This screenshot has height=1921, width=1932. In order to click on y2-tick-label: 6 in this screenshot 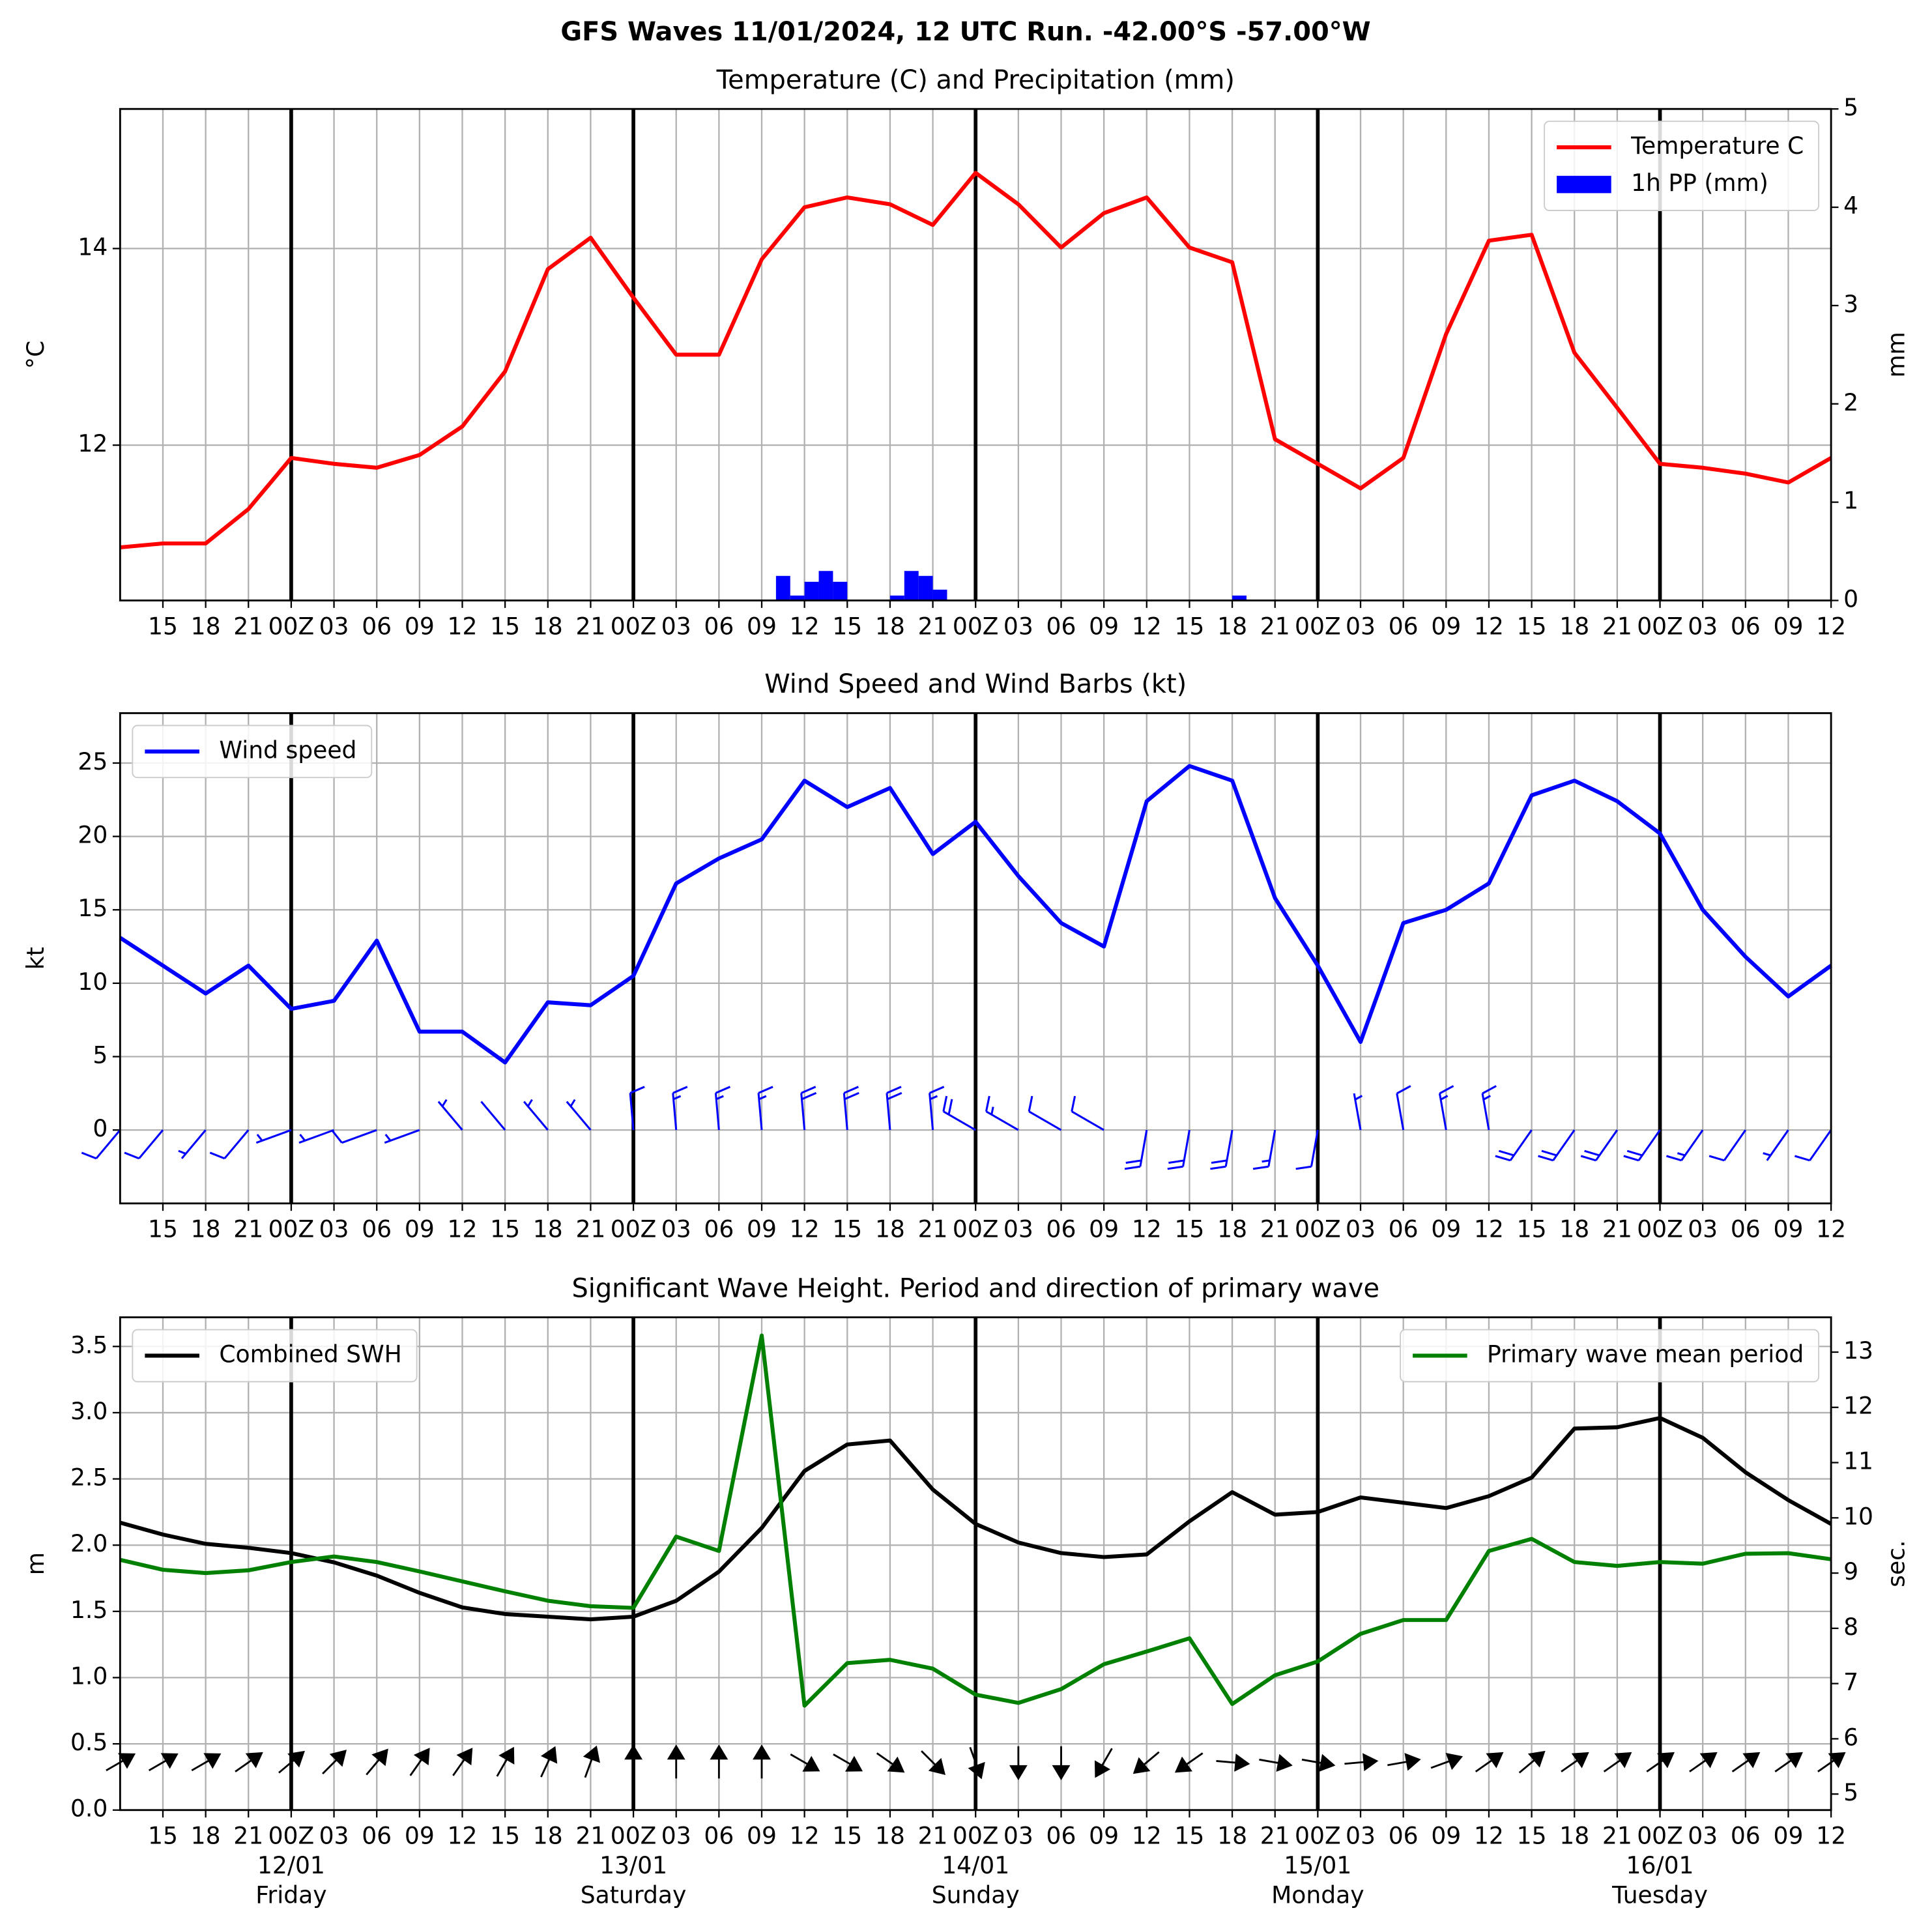, I will do `click(1850, 1737)`.